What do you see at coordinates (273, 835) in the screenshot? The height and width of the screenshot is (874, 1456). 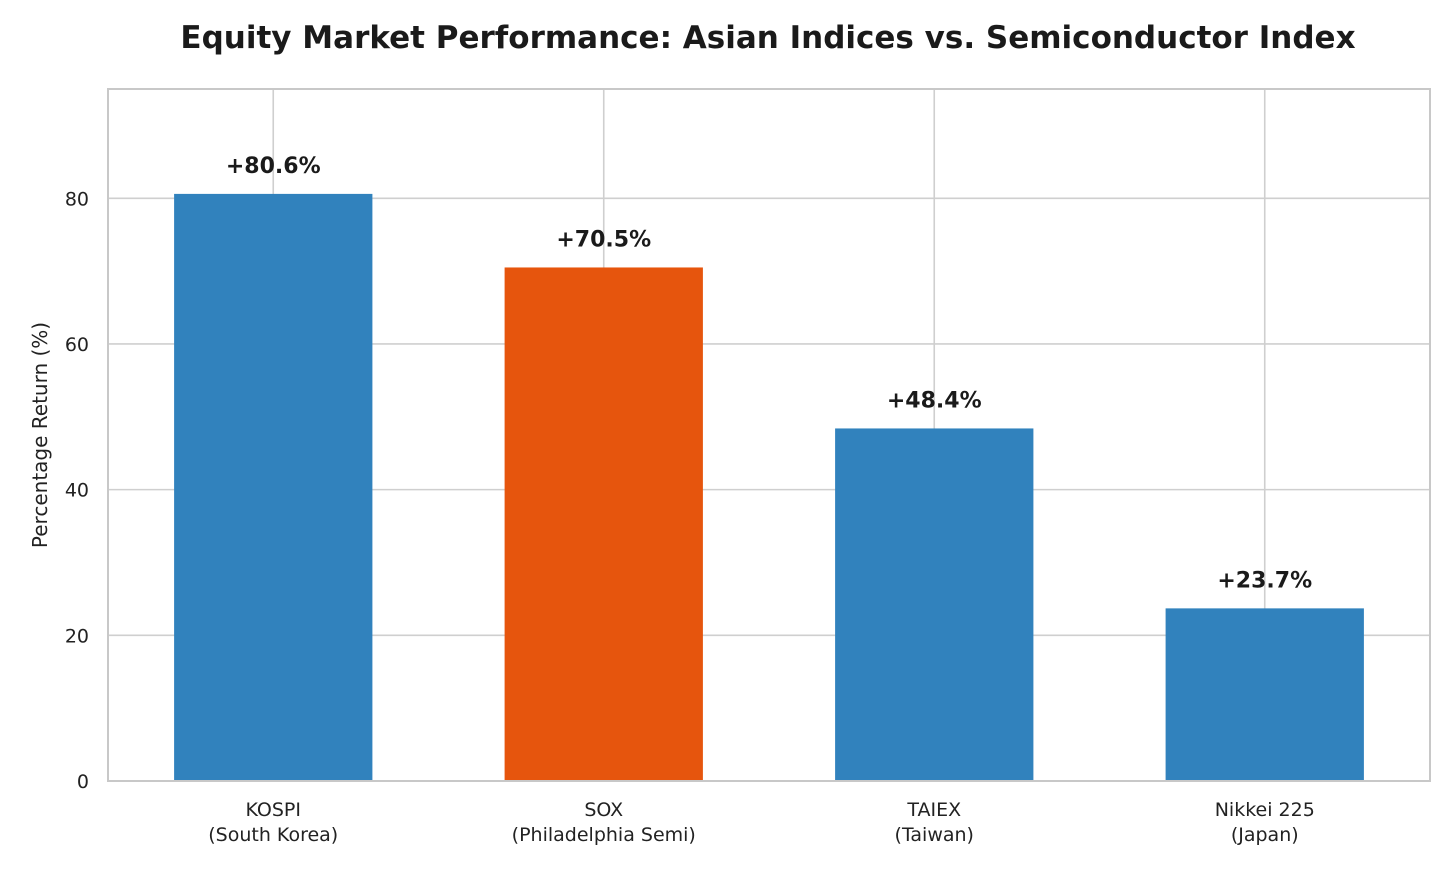 I see `x-tick-label: (South Korea)` at bounding box center [273, 835].